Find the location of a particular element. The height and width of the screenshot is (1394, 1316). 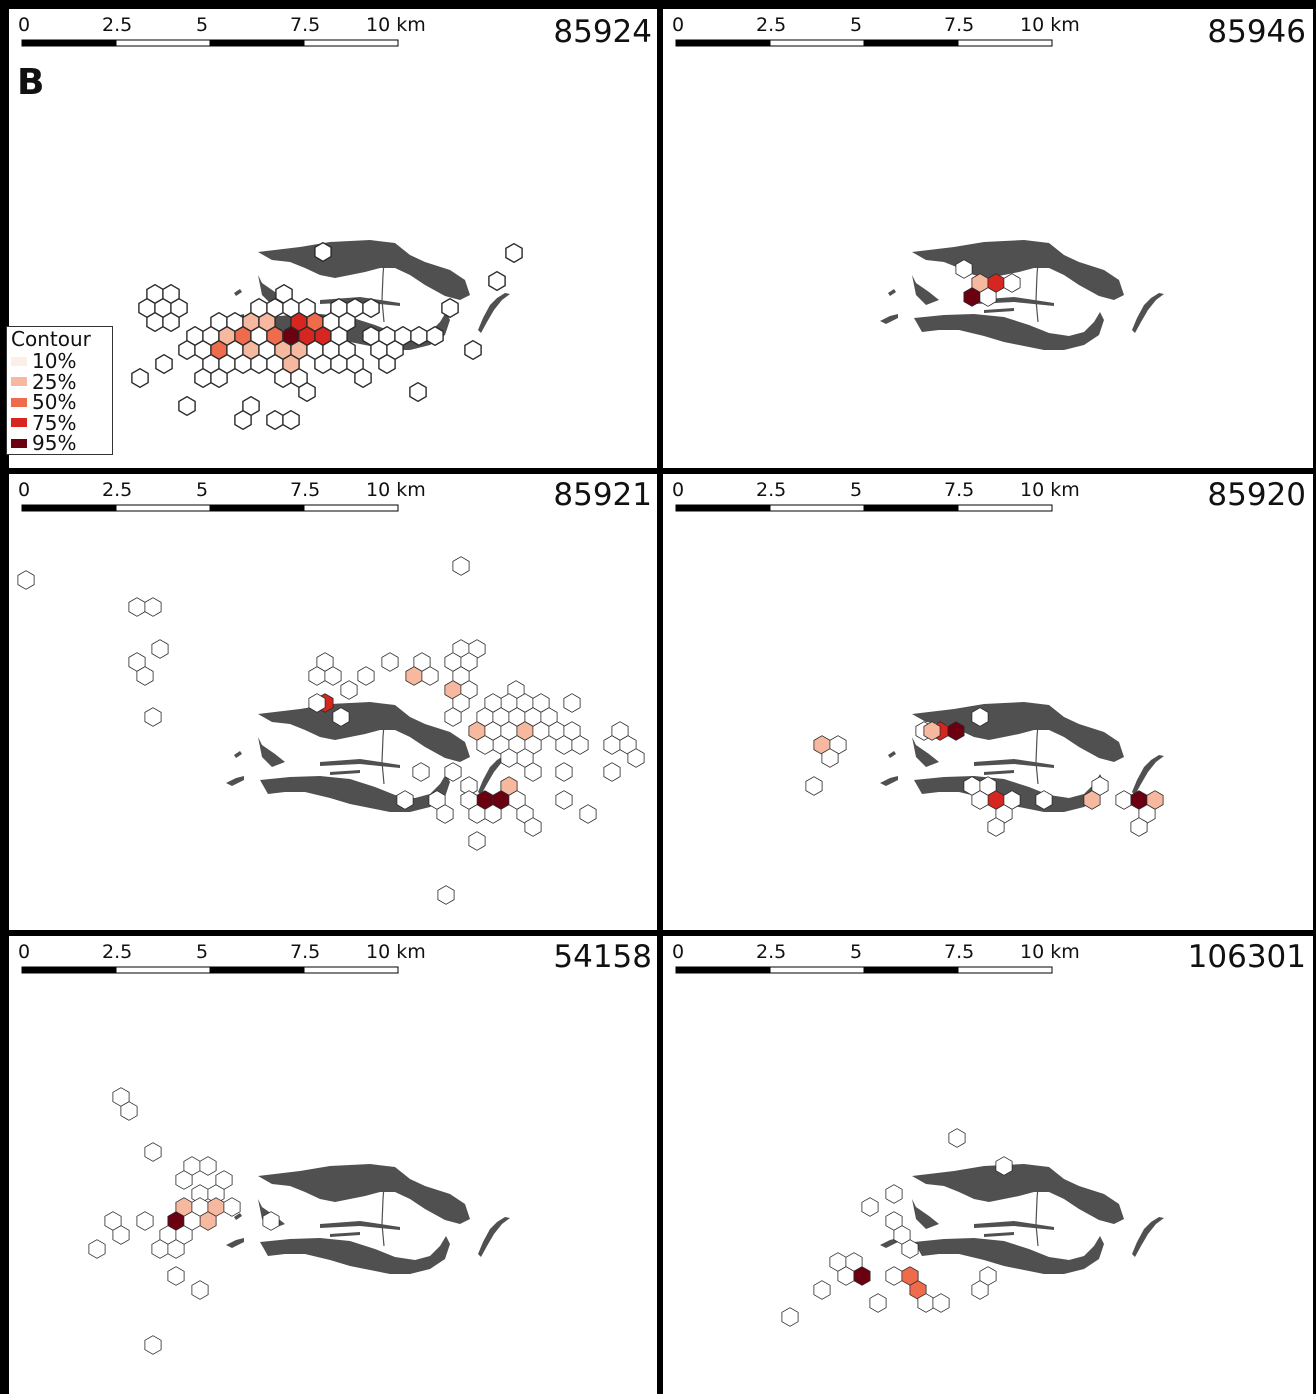

legend-item: 25% is located at coordinates (60, 382).